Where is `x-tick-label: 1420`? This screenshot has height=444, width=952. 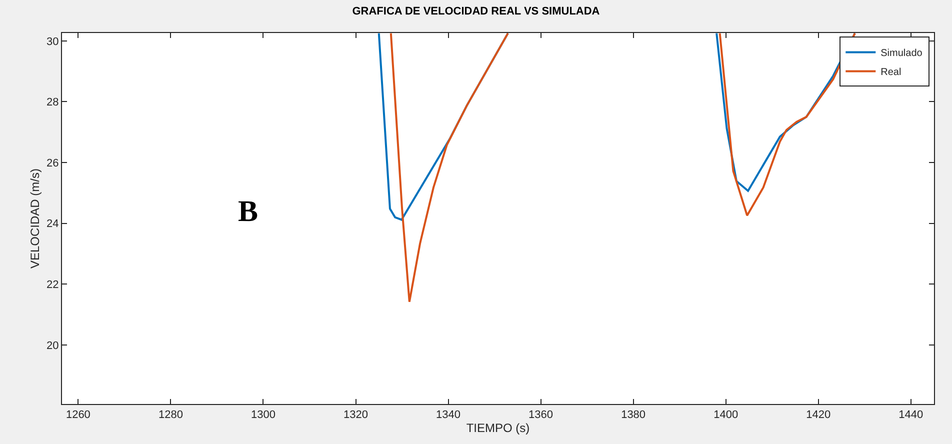
x-tick-label: 1420 is located at coordinates (818, 415).